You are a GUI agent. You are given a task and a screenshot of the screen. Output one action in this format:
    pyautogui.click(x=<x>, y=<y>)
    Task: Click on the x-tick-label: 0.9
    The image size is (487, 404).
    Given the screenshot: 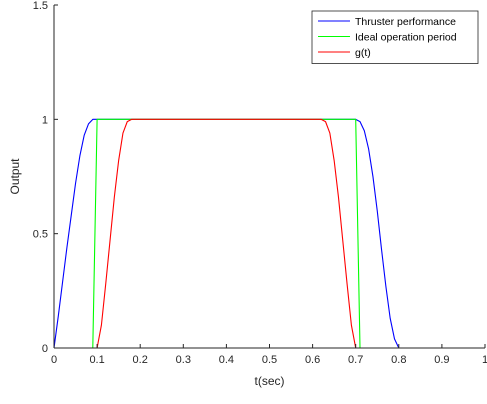 What is the action you would take?
    pyautogui.click(x=441, y=360)
    